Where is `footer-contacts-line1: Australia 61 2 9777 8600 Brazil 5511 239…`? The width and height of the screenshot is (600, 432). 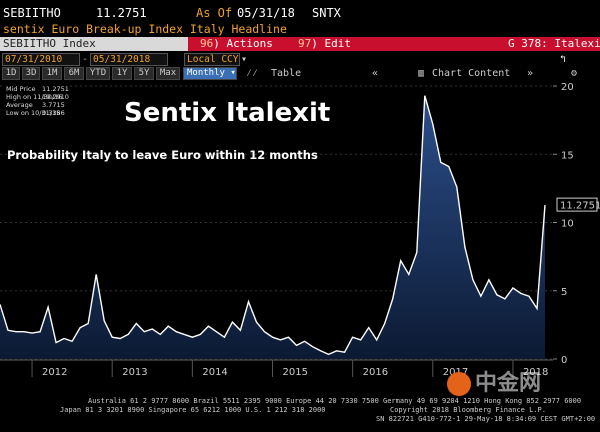 footer-contacts-line1: Australia 61 2 9777 8600 Brazil 5511 239… is located at coordinates (335, 401).